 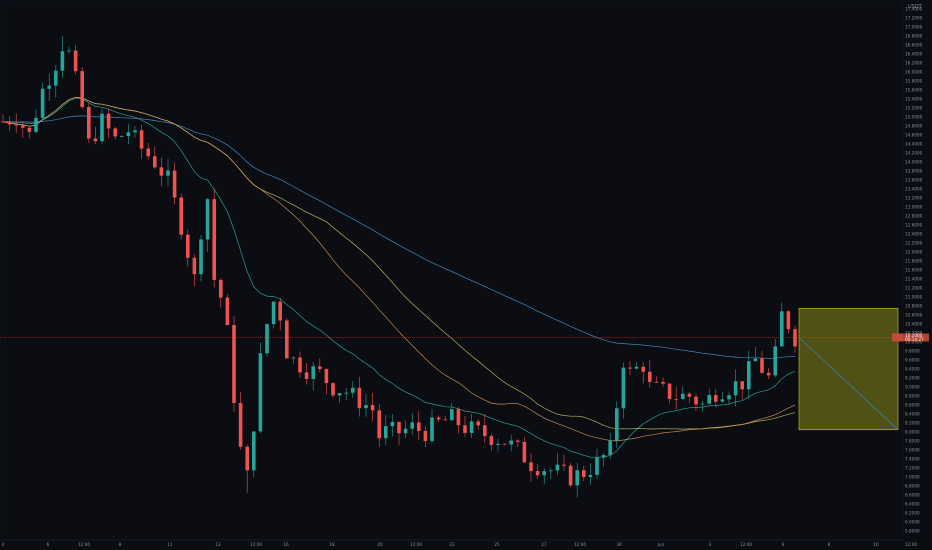 I want to click on projection-rectangle, so click(x=848, y=369).